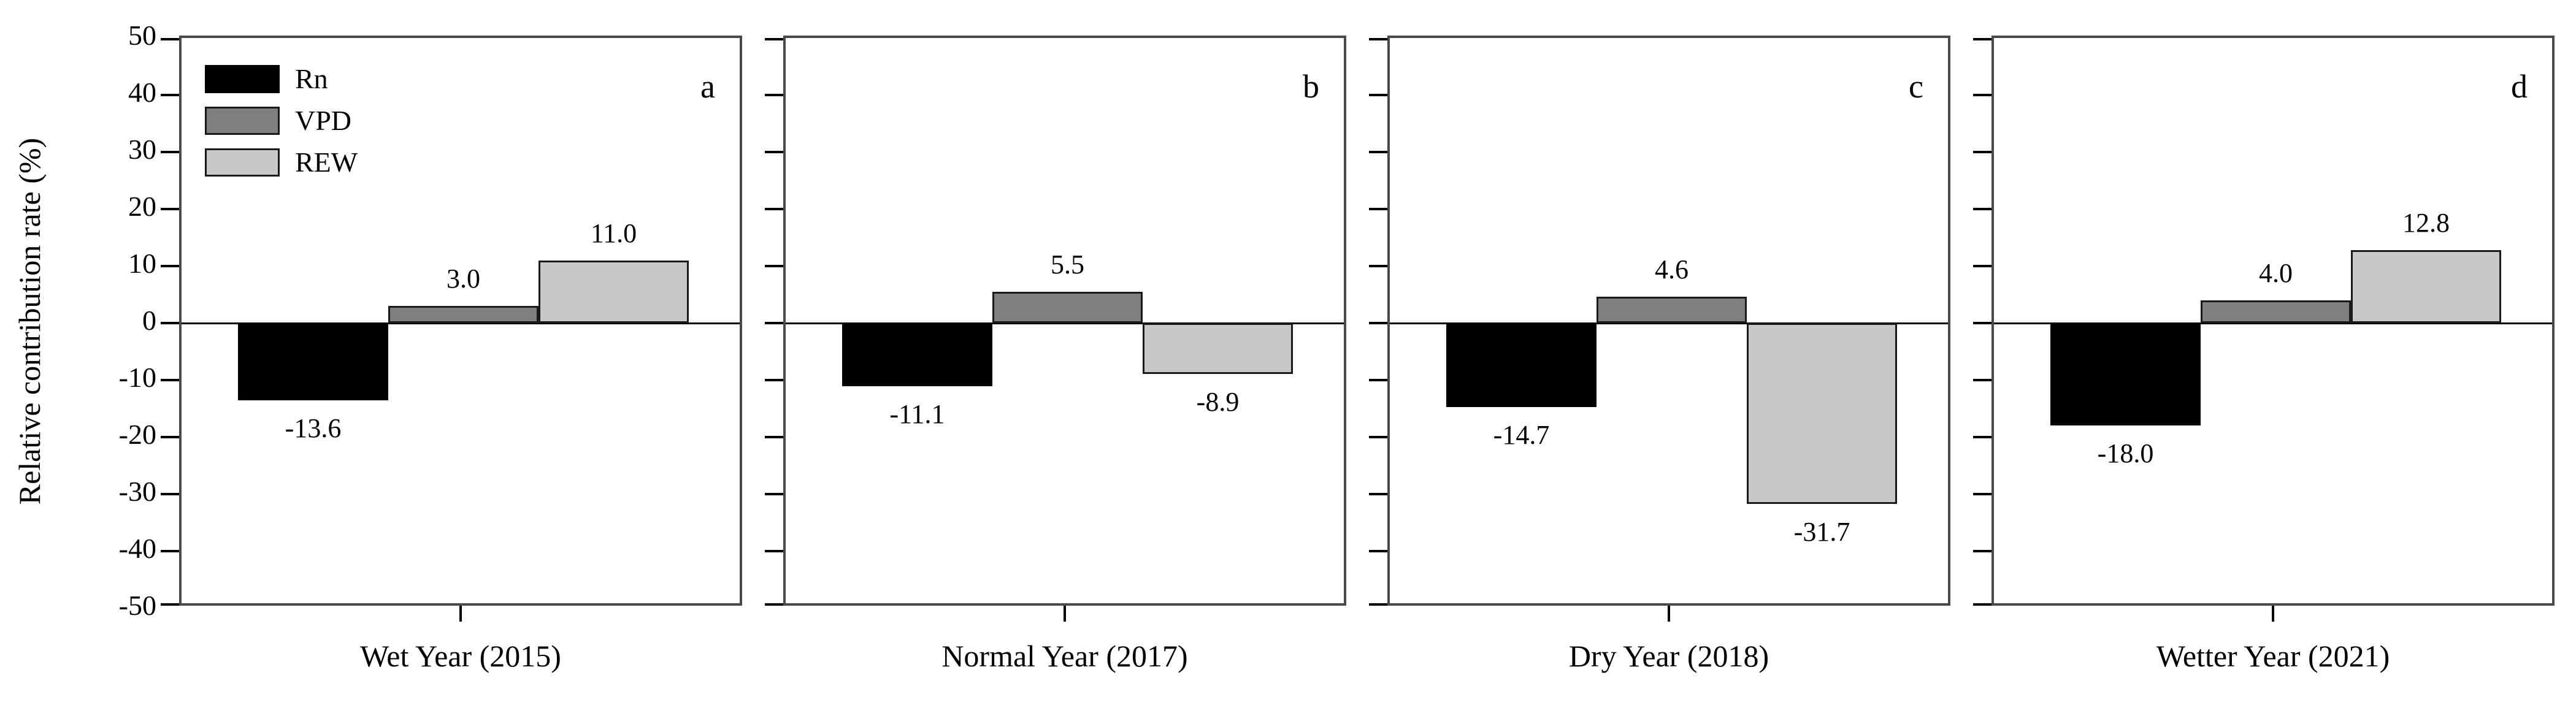  Describe the element at coordinates (242, 162) in the screenshot. I see `legend-swatch-rew` at that location.